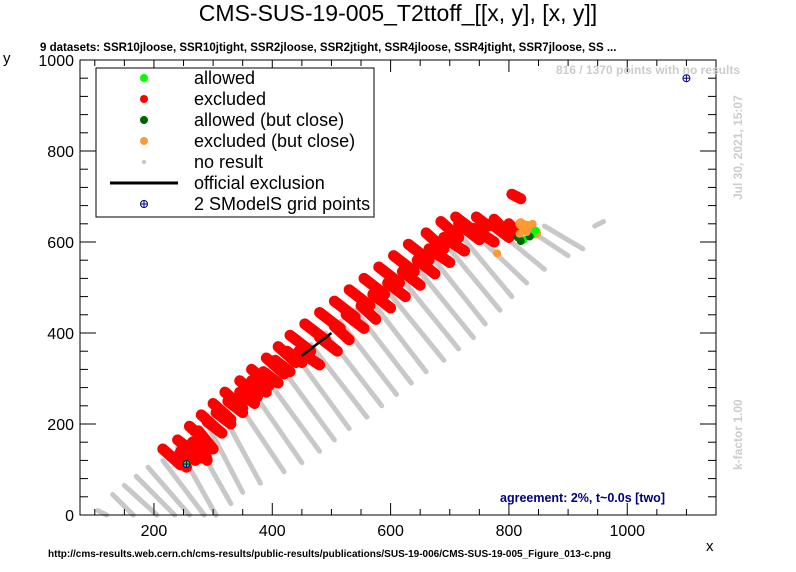 The image size is (796, 572). Describe the element at coordinates (224, 78) in the screenshot. I see `legend-label-allowed: allowed` at that location.